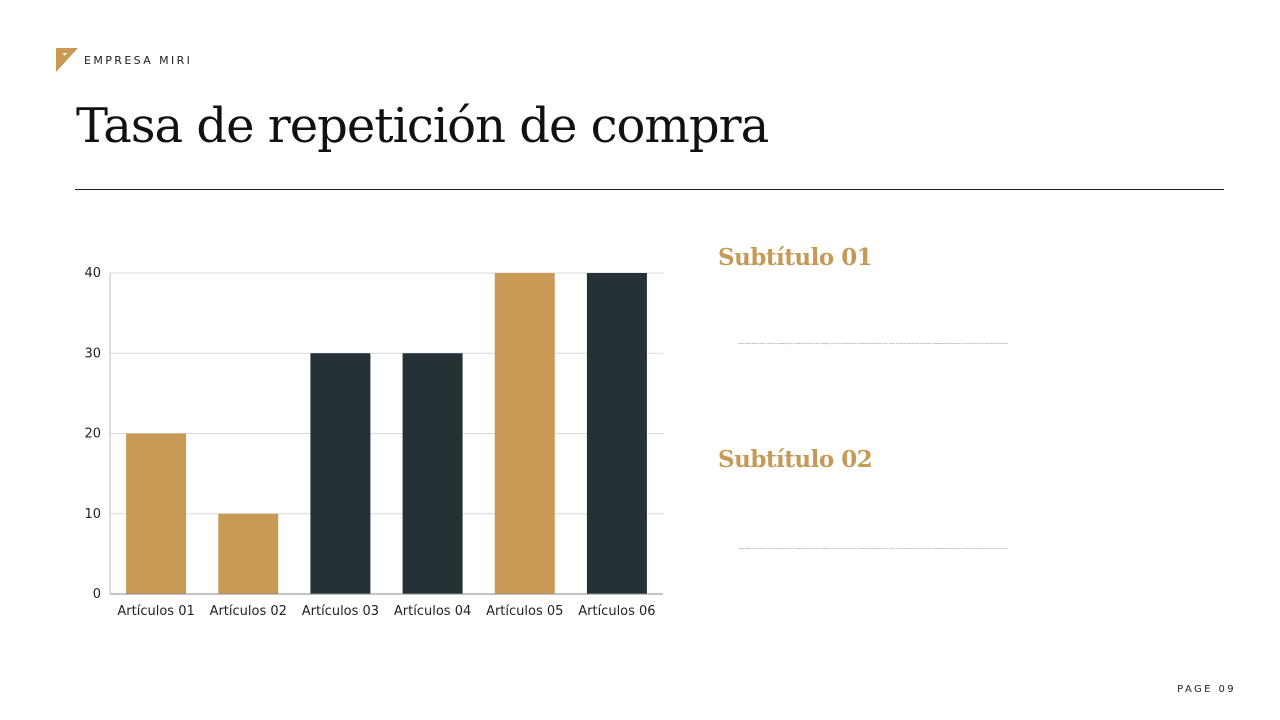 The height and width of the screenshot is (720, 1280). I want to click on y-tick-label: 0, so click(97, 594).